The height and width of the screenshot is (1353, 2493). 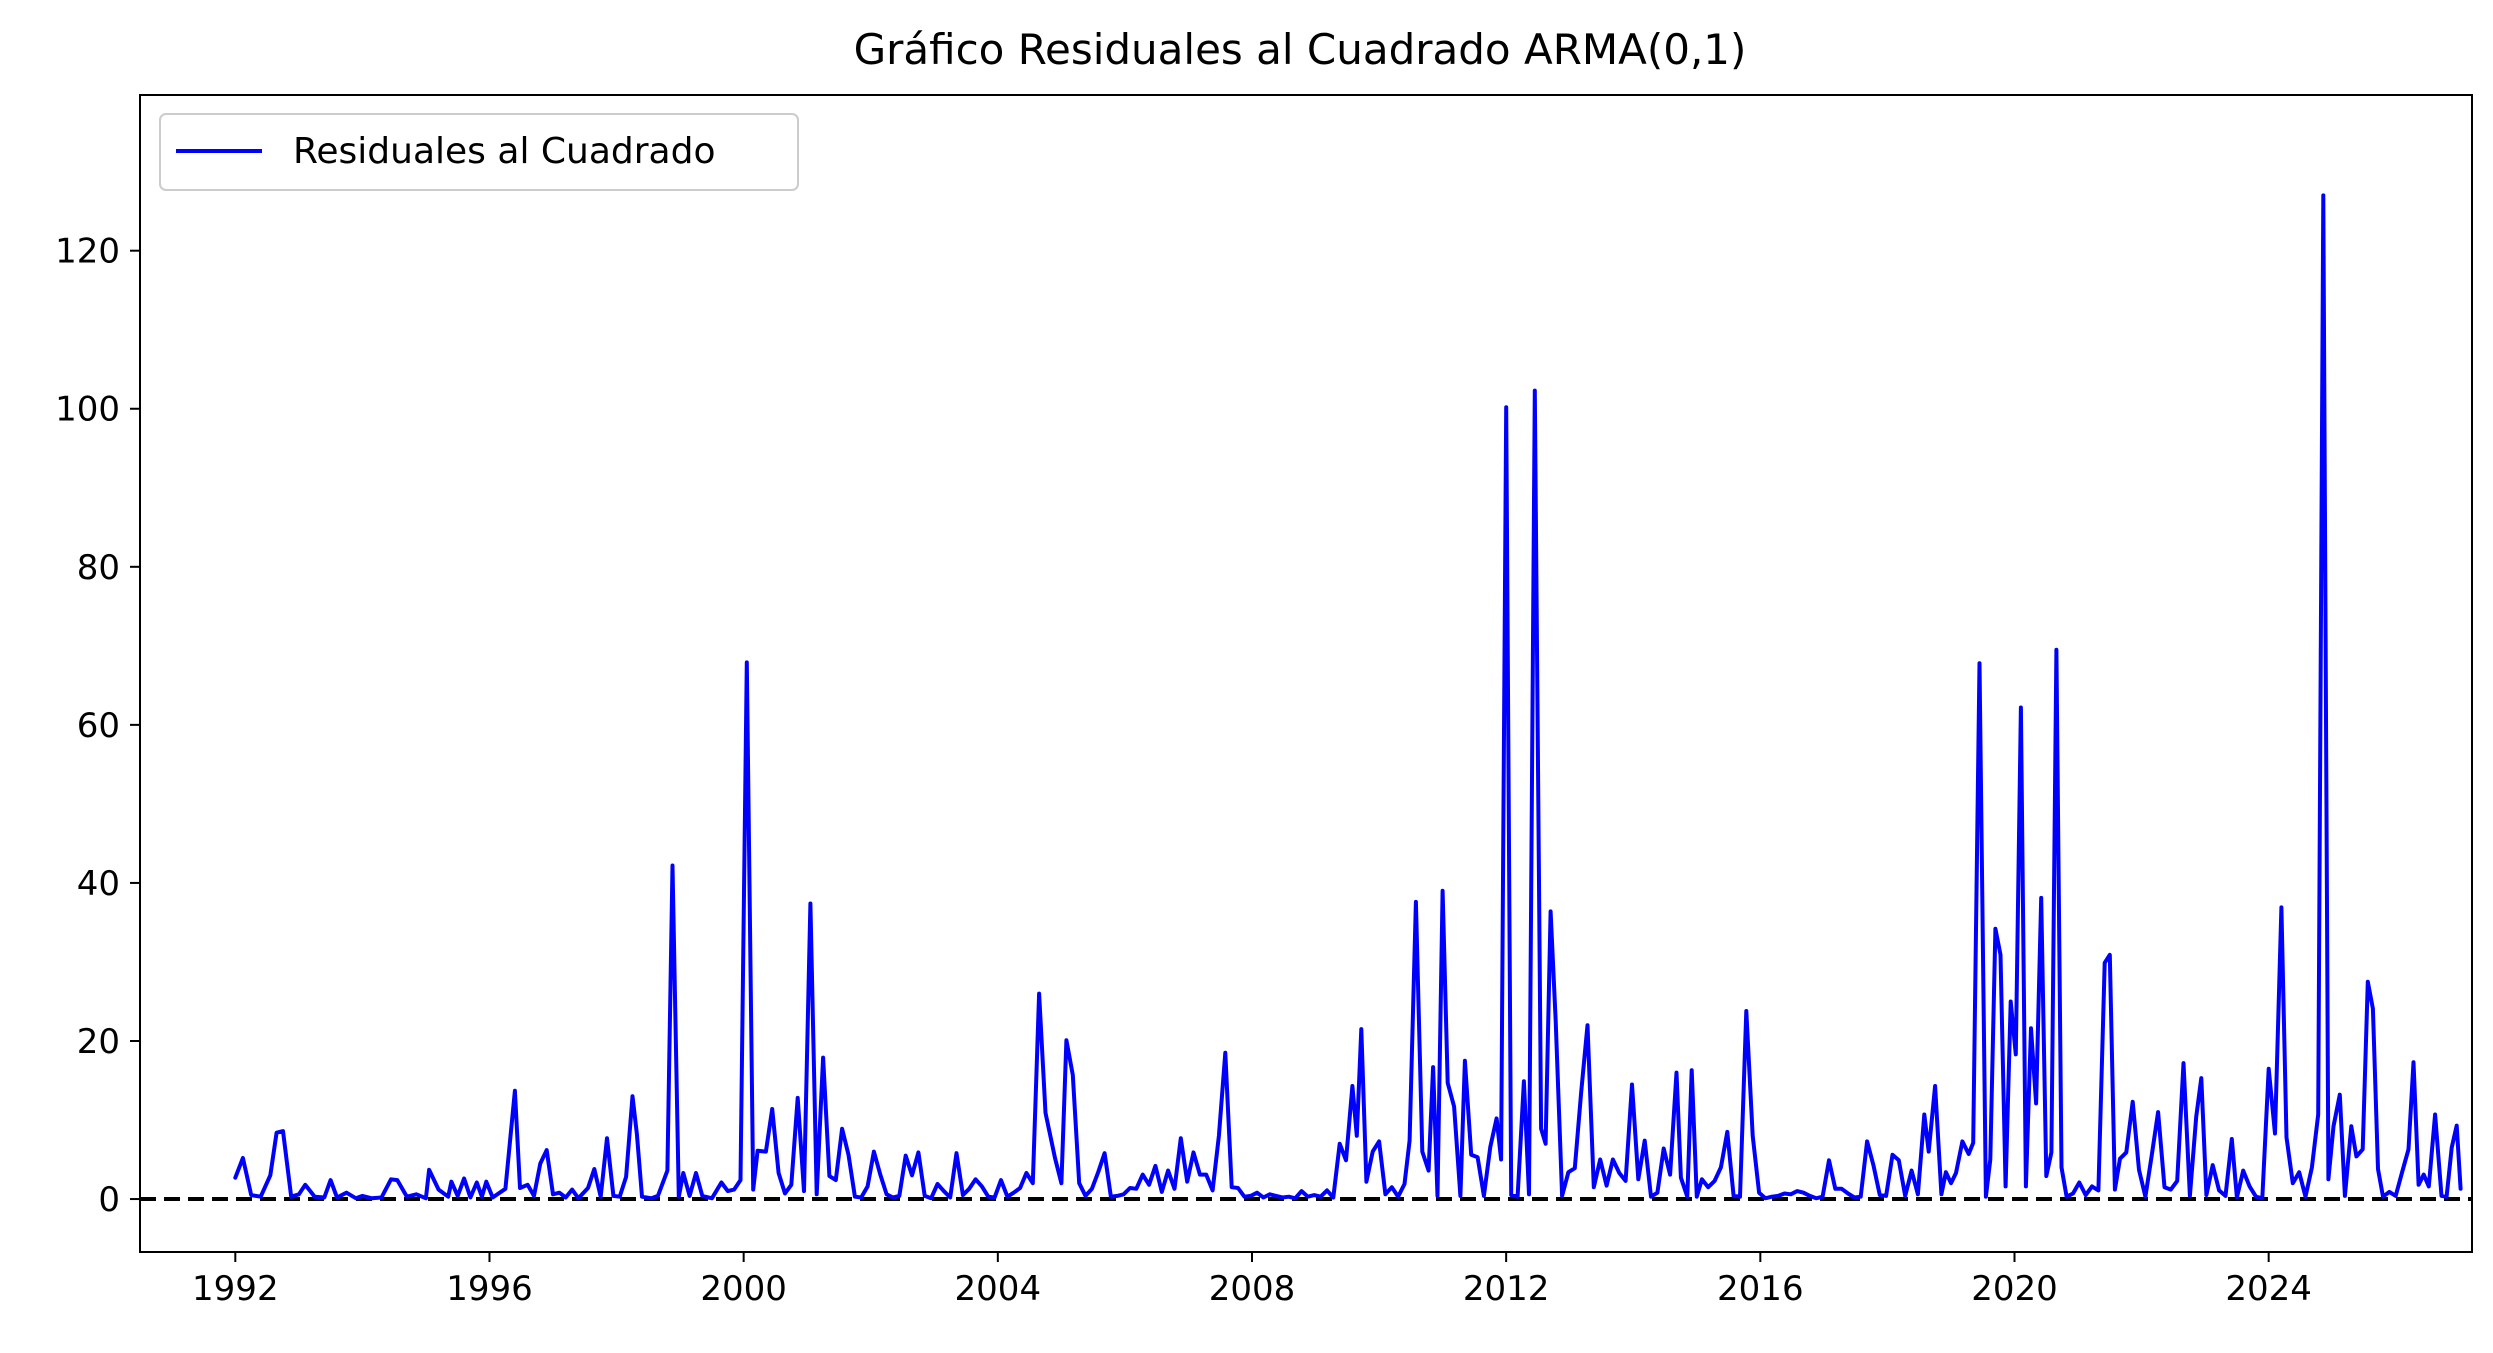 I want to click on y-tick-label-120: 120, so click(x=87, y=252).